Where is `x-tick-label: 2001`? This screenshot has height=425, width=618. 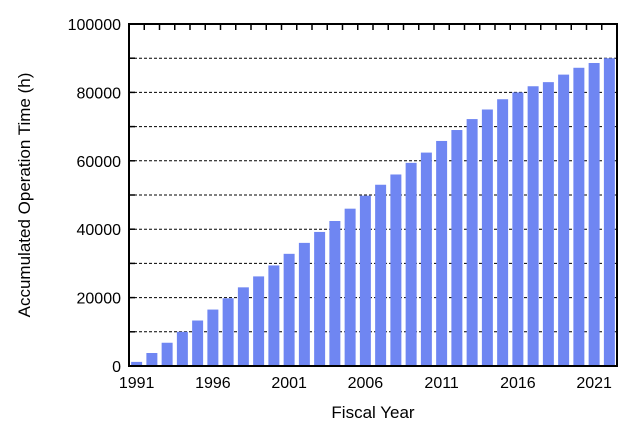 x-tick-label: 2001 is located at coordinates (289, 383).